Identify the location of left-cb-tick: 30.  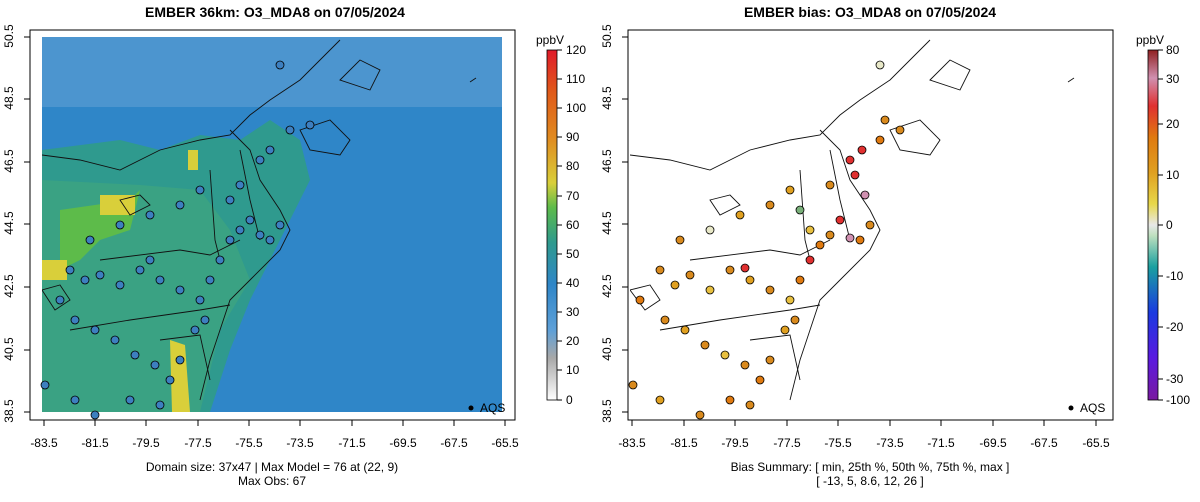
(573, 312).